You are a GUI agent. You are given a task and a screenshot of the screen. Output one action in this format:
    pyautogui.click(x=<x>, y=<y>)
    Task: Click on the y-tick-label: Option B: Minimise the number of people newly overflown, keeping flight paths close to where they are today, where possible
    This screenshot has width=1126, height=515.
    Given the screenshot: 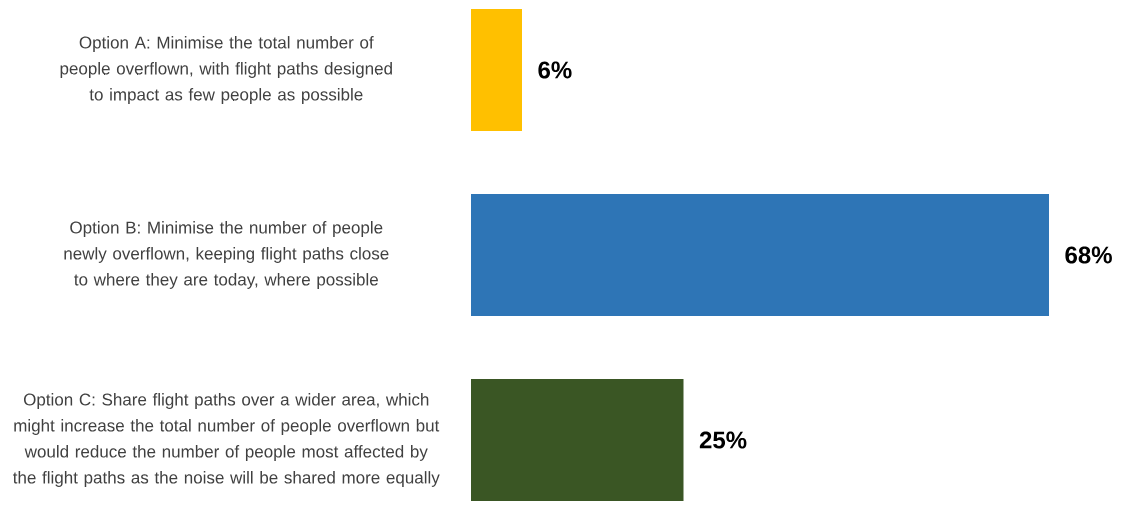 What is the action you would take?
    pyautogui.click(x=226, y=255)
    